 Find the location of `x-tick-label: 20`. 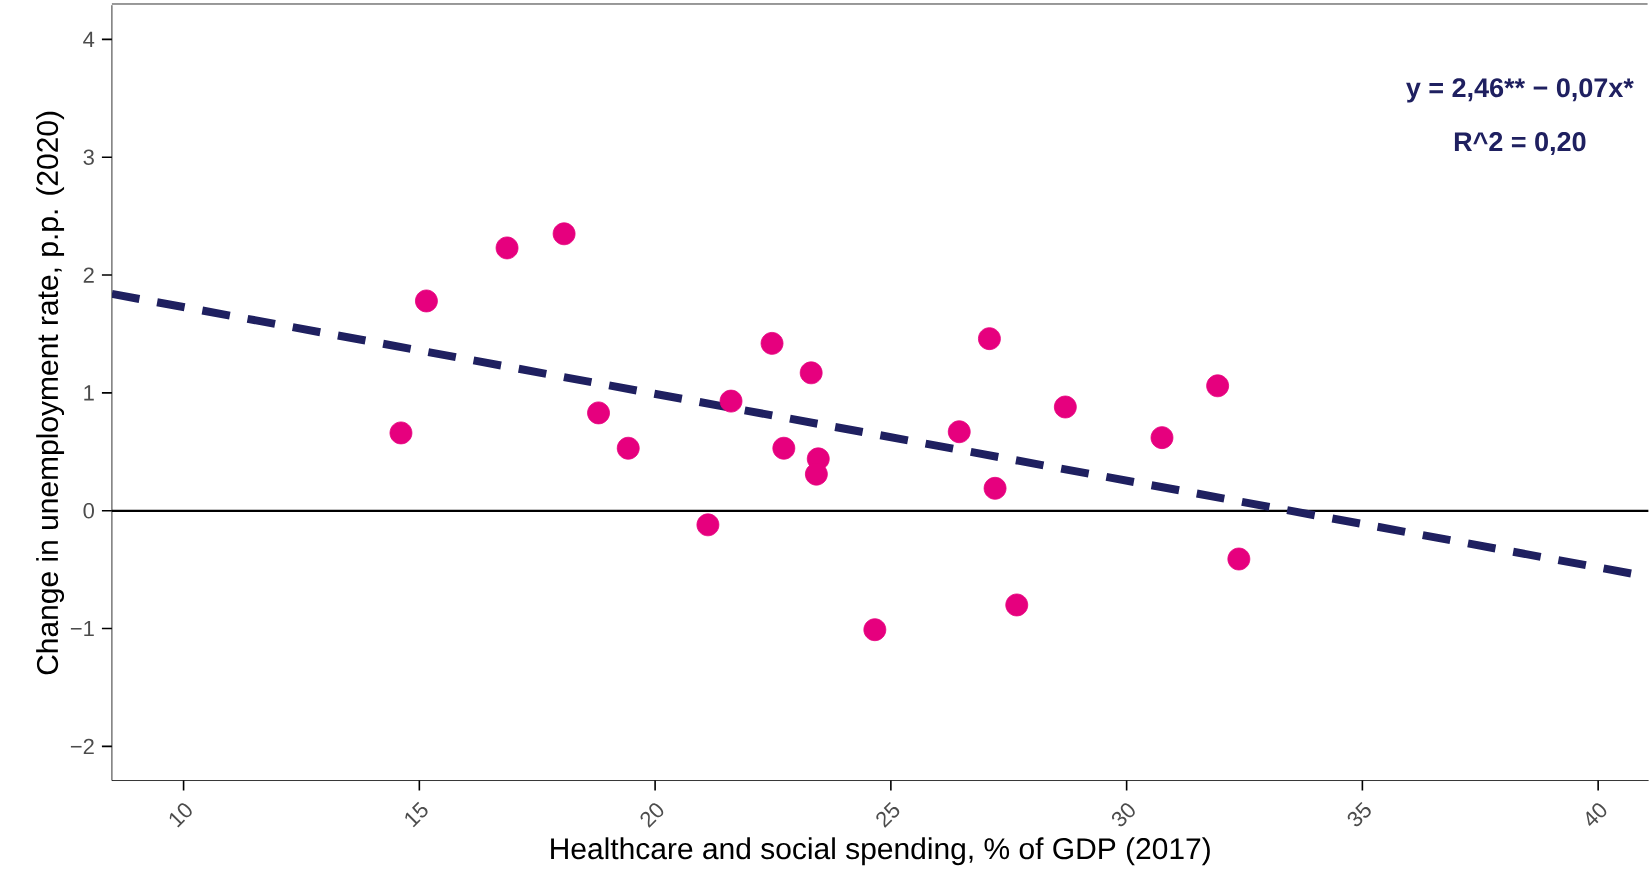

x-tick-label: 20 is located at coordinates (652, 815).